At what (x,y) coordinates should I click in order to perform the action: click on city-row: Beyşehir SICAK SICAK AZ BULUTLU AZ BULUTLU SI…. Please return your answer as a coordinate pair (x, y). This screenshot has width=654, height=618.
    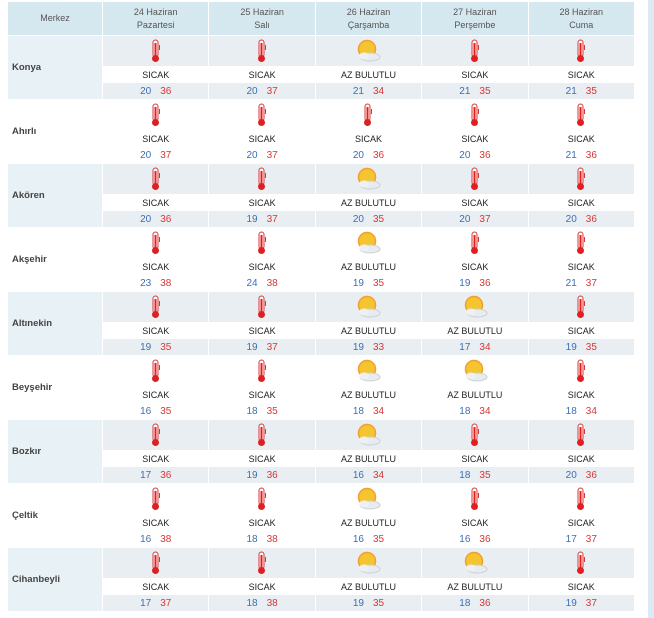
    Looking at the image, I should click on (321, 387).